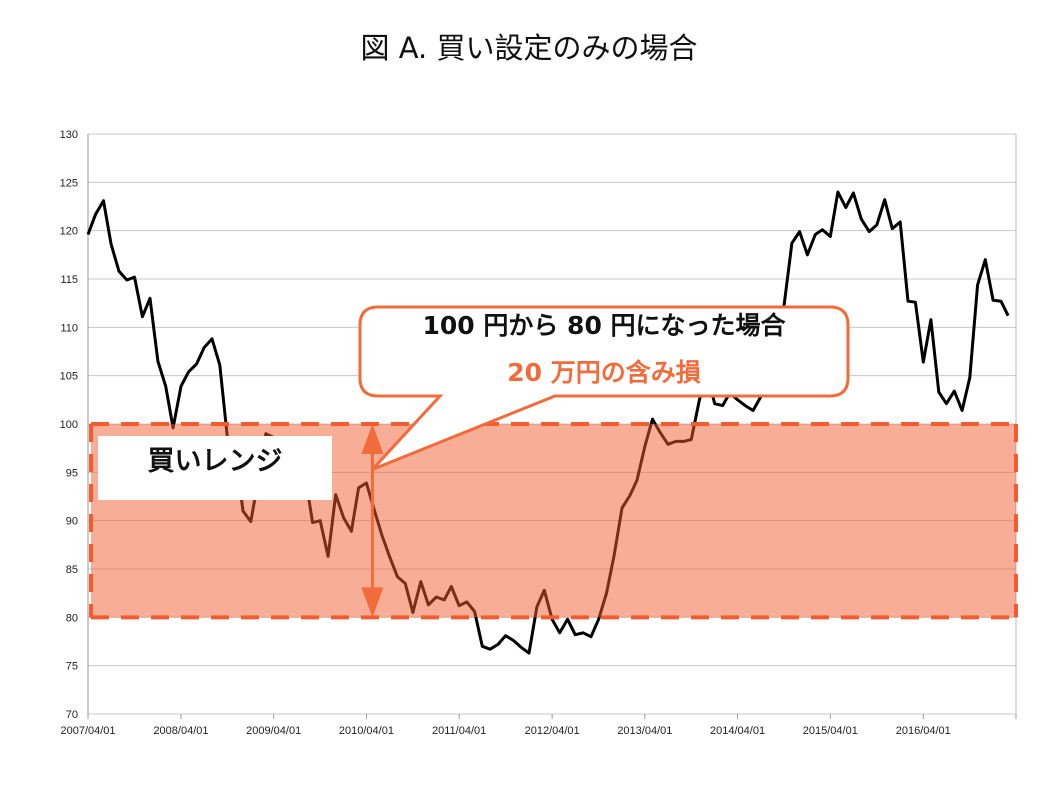  I want to click on y-axis: 70 75 80 85 90 95 100 105 110 115 120 125 130, so click(69, 425).